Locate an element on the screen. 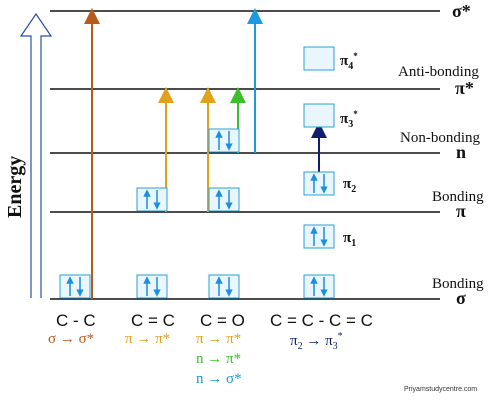 The width and height of the screenshot is (500, 400). bond-label-c-eq-c: C = C is located at coordinates (153, 320).